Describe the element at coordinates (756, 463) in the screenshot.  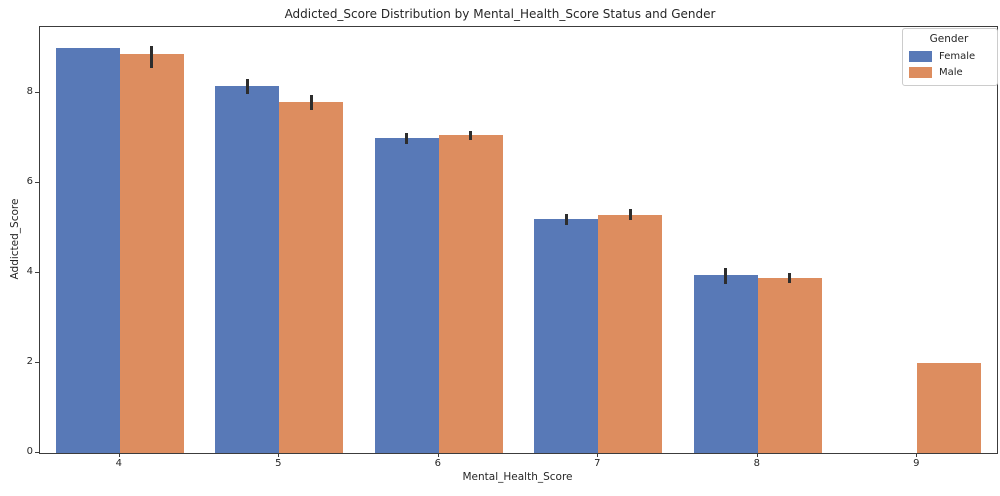
I see `x-tick-label: 8` at that location.